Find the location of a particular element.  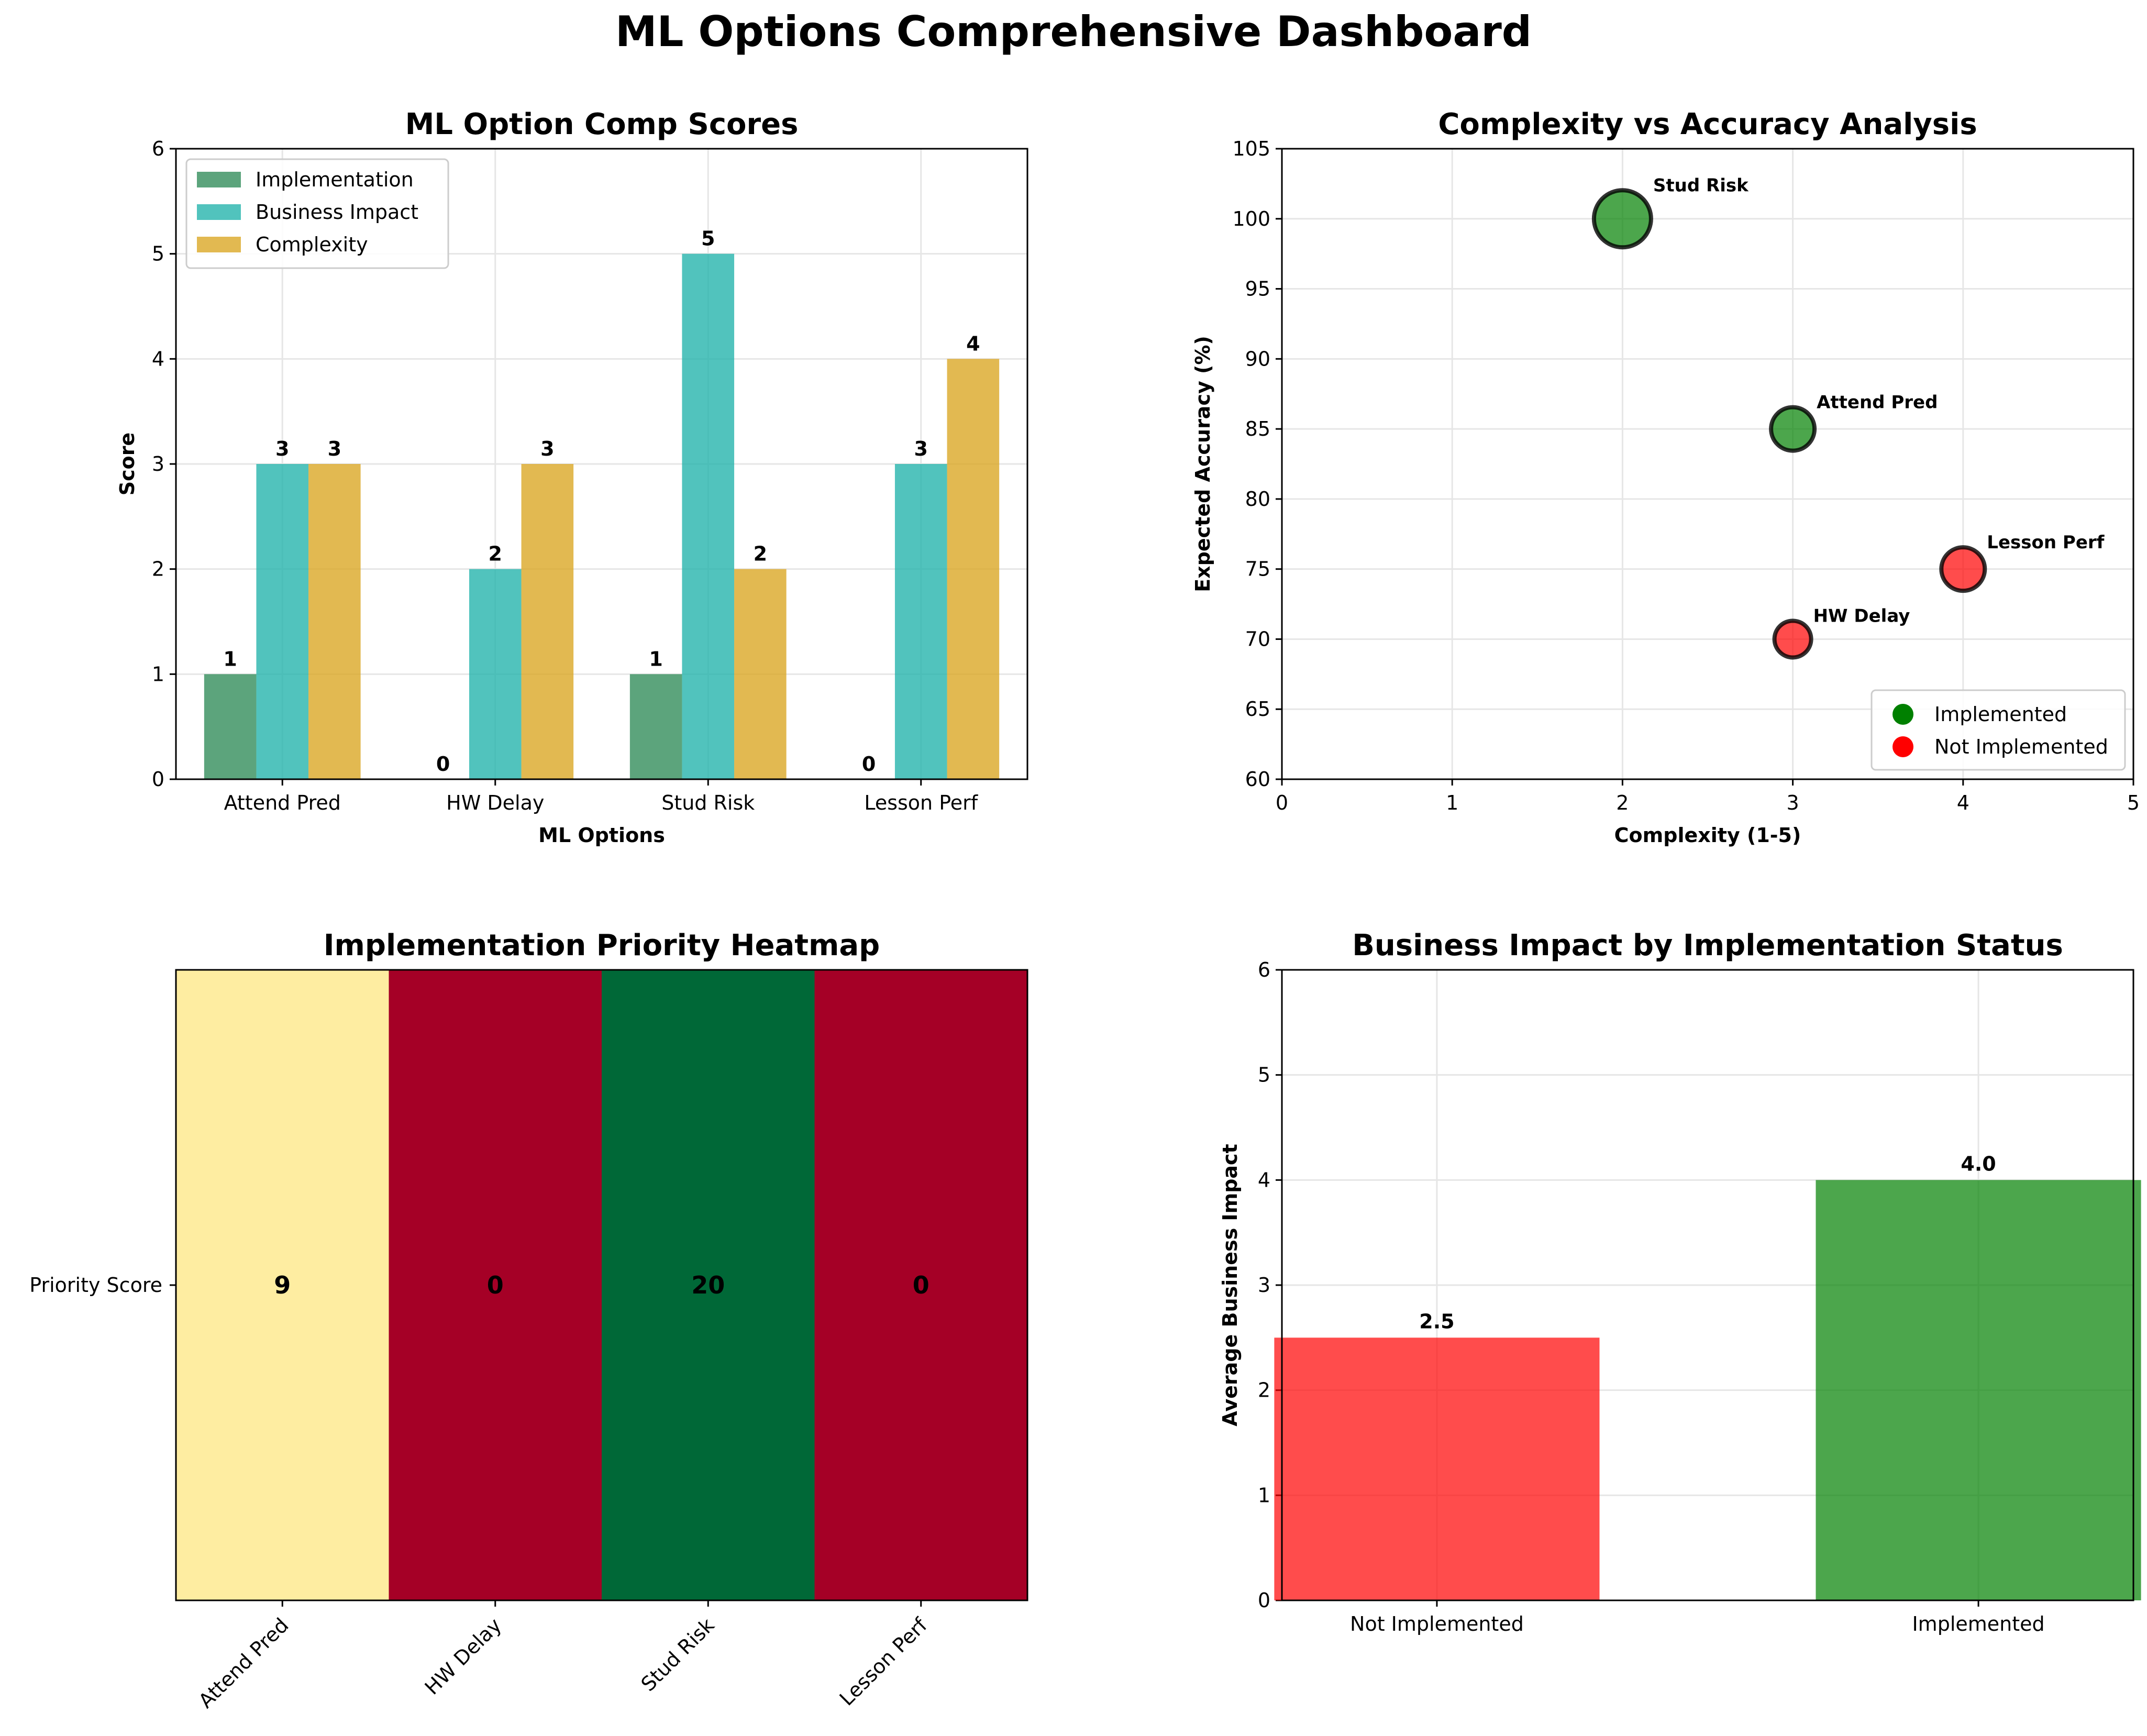

y-tick-label: 75 is located at coordinates (1257, 569).